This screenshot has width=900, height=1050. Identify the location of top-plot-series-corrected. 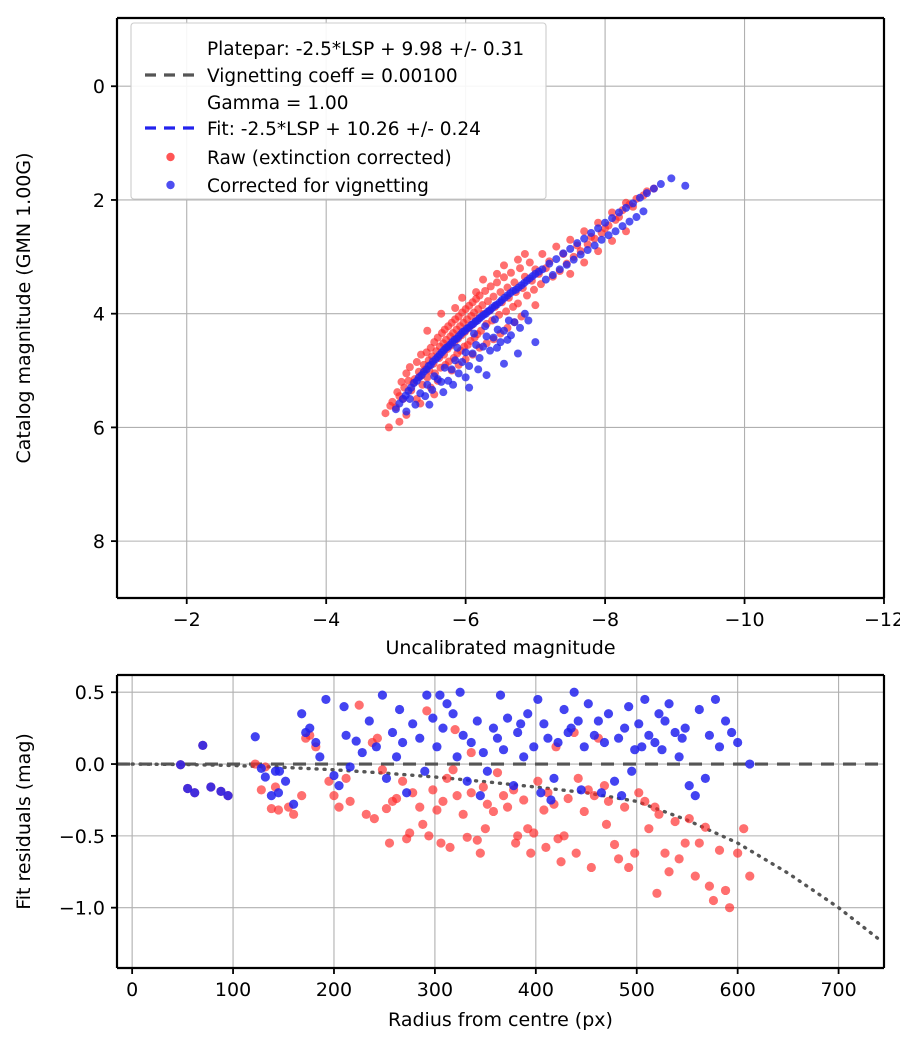
(540, 295).